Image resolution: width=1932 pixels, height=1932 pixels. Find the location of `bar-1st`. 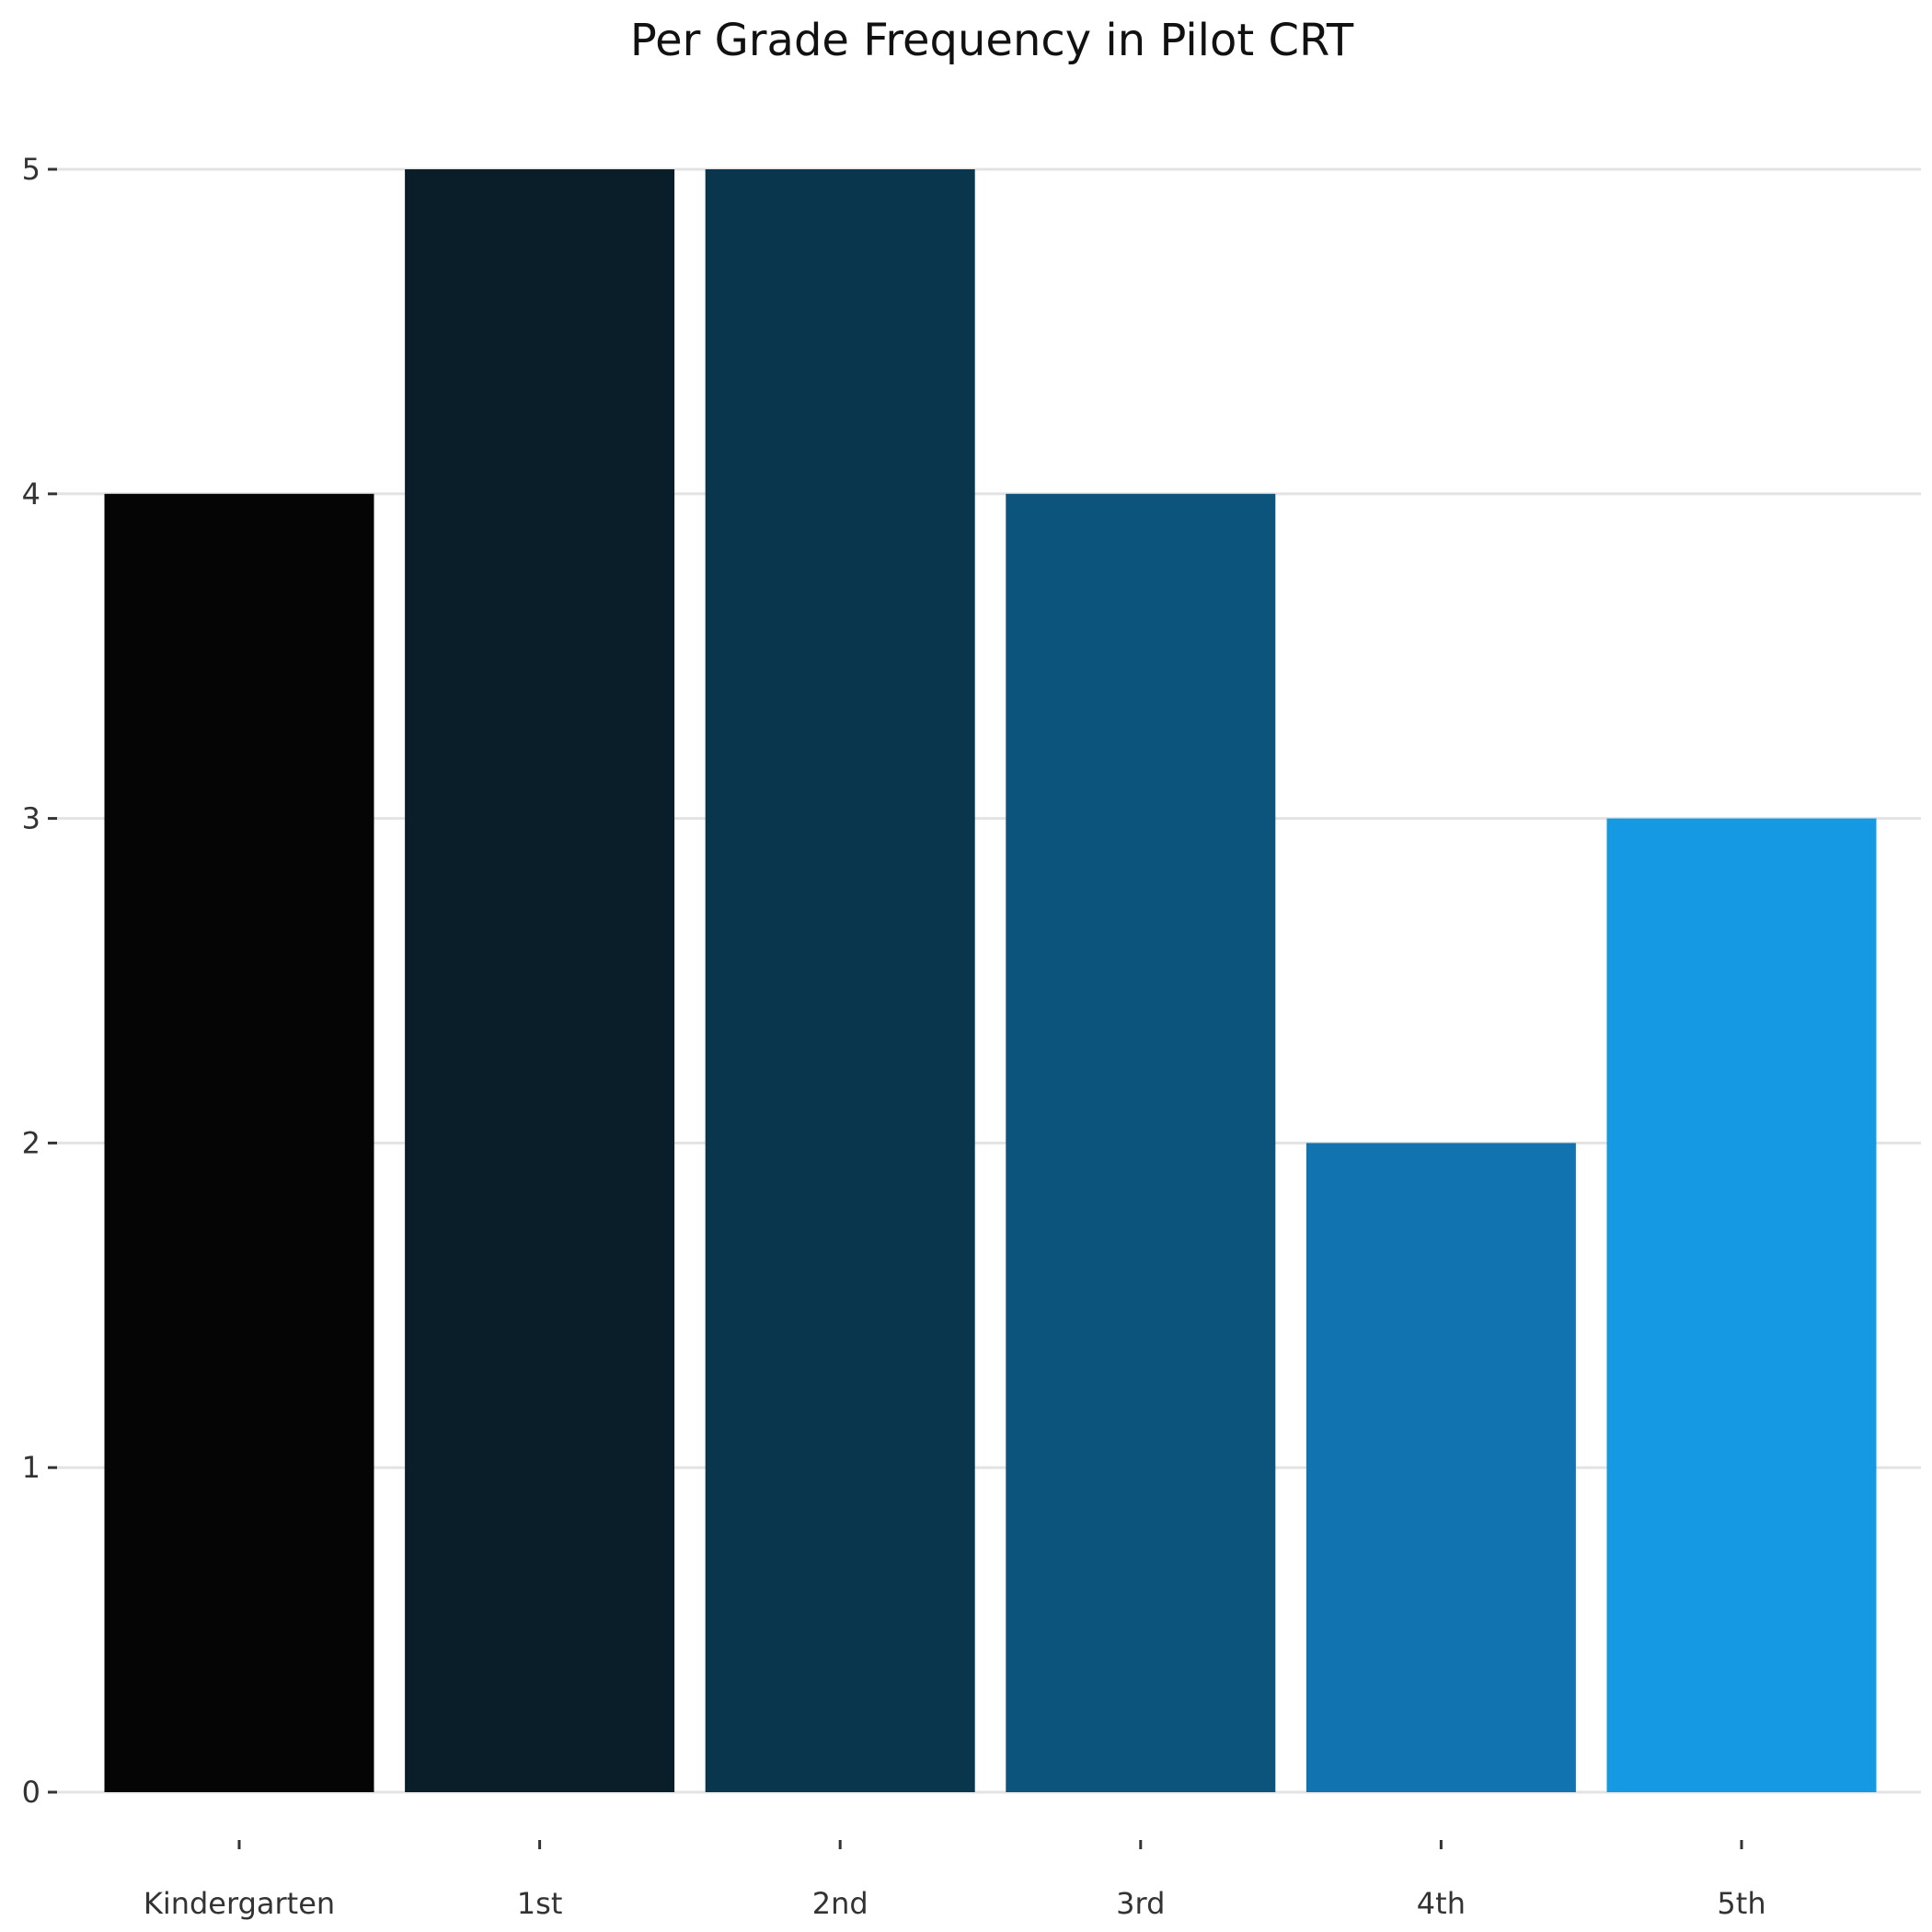

bar-1st is located at coordinates (540, 980).